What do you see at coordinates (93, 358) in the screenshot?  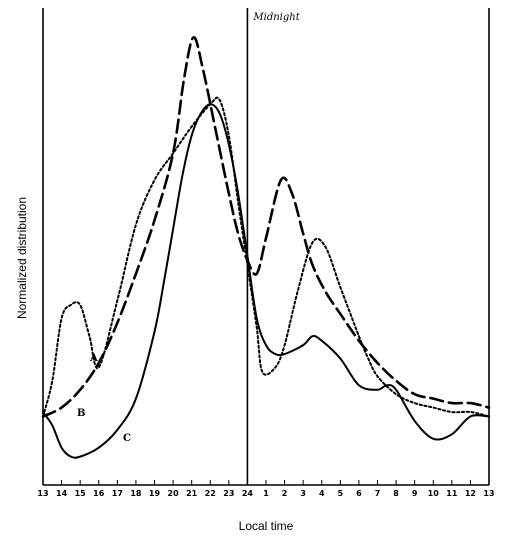 I see `series-label-a: A` at bounding box center [93, 358].